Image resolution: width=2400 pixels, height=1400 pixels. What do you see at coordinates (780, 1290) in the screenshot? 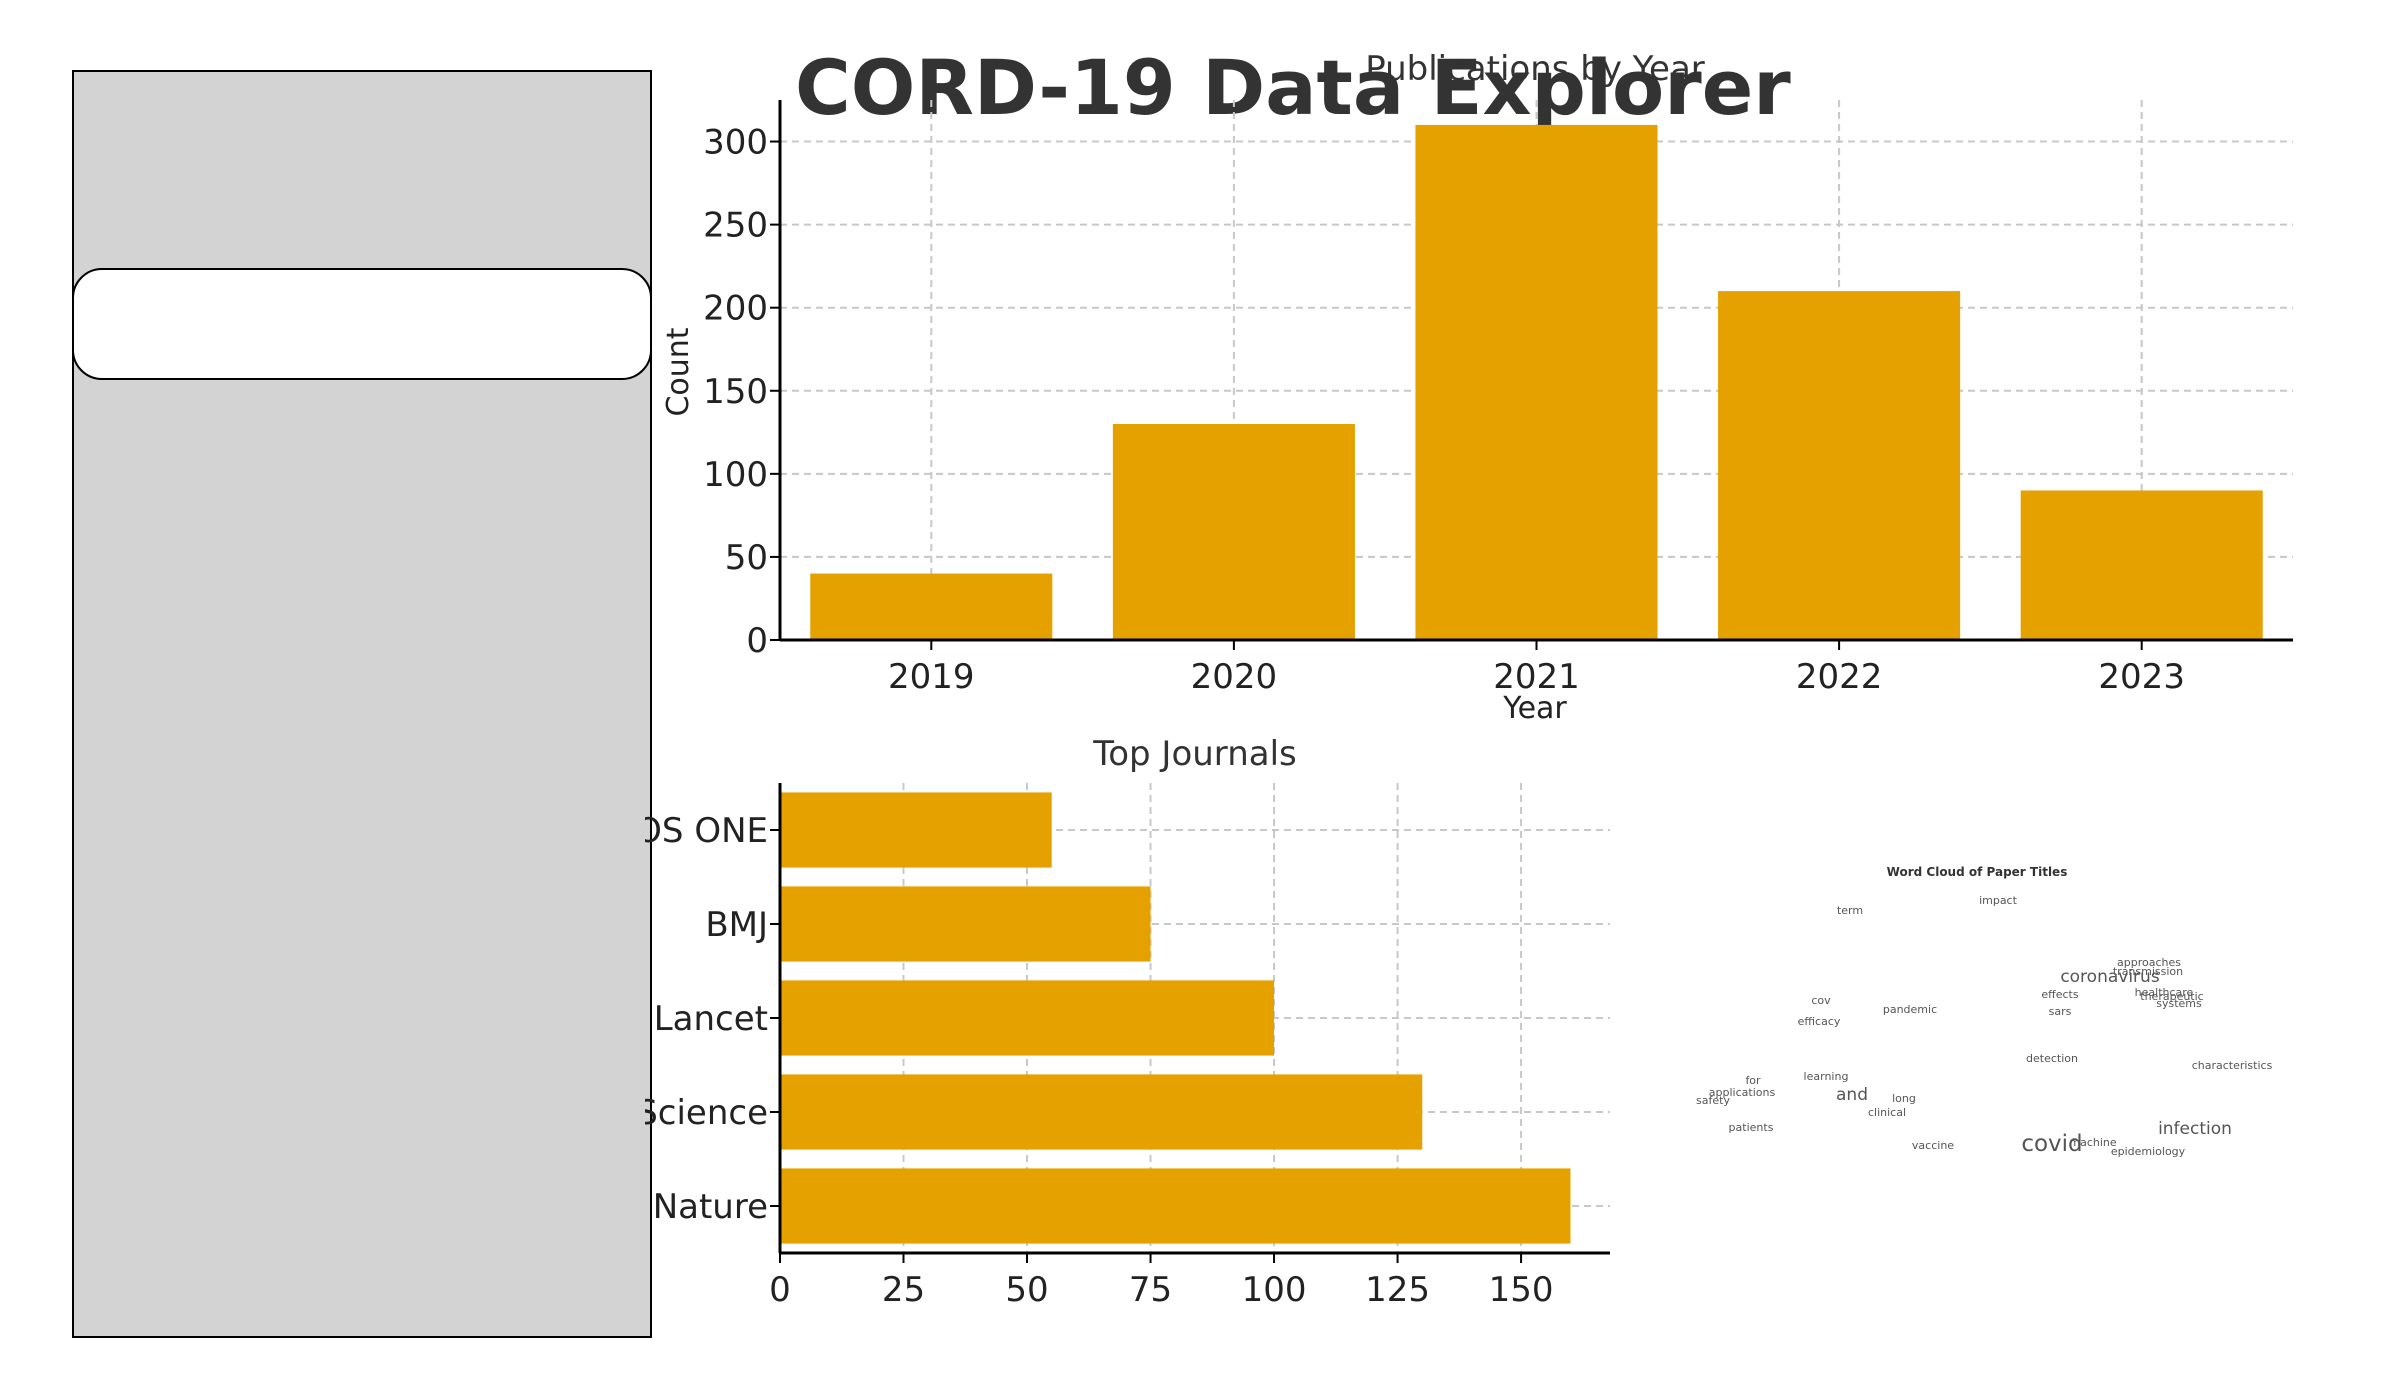
I see `chart2-x-tick-label: 0` at bounding box center [780, 1290].